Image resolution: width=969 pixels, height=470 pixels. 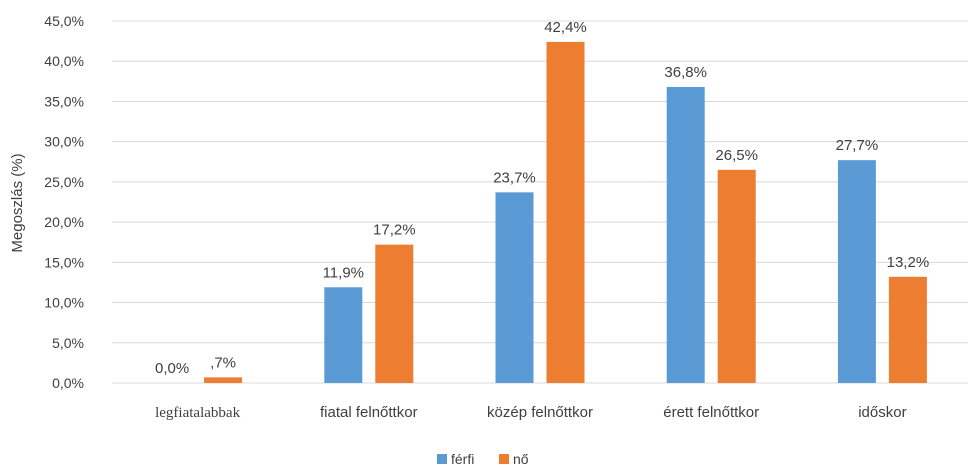 I want to click on legend-label: nő, so click(x=521, y=459).